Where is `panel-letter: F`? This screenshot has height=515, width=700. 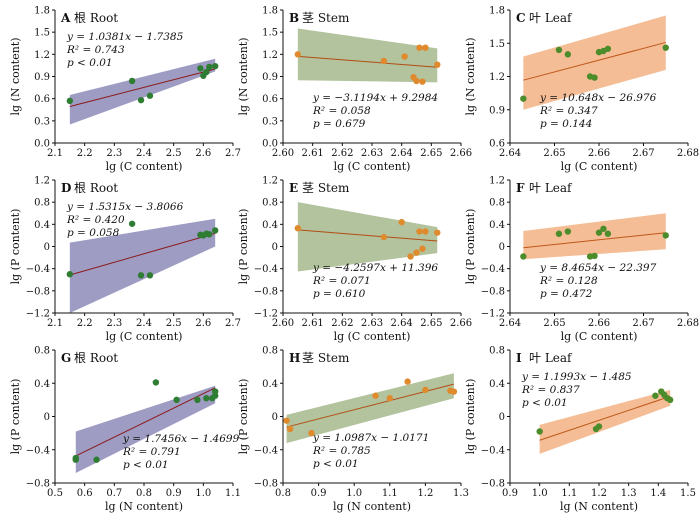
panel-letter: F is located at coordinates (520, 188).